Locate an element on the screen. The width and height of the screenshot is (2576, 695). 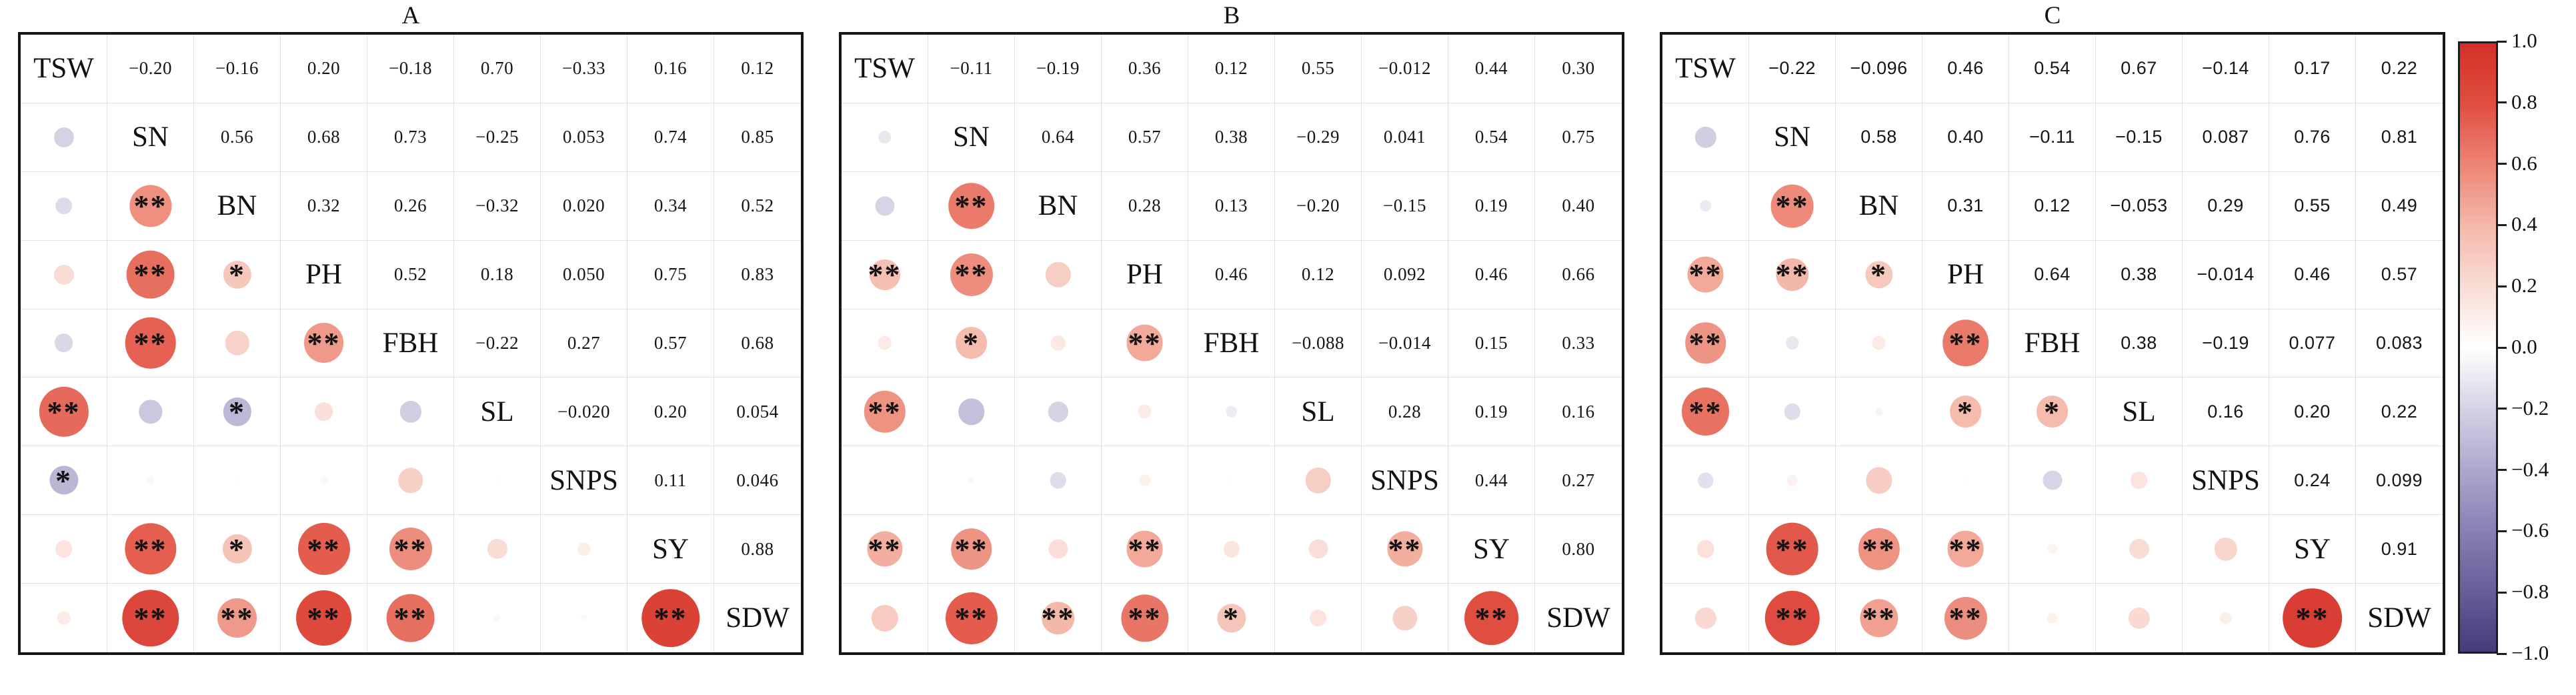
matrix-cell: 0.54 is located at coordinates (2052, 69).